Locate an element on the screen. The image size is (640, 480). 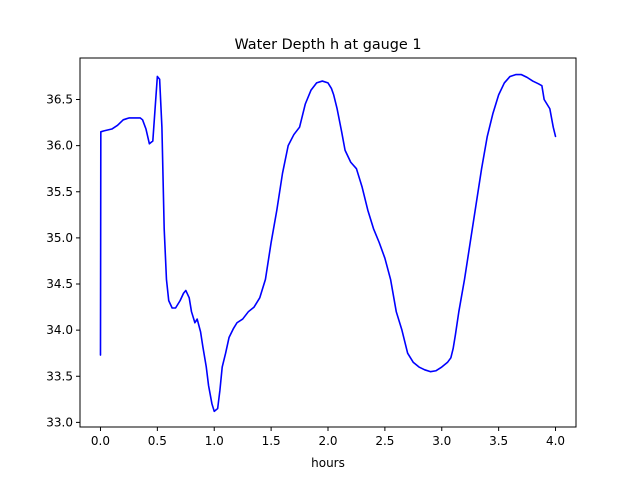
x-tick-label: 0.5 is located at coordinates (157, 441).